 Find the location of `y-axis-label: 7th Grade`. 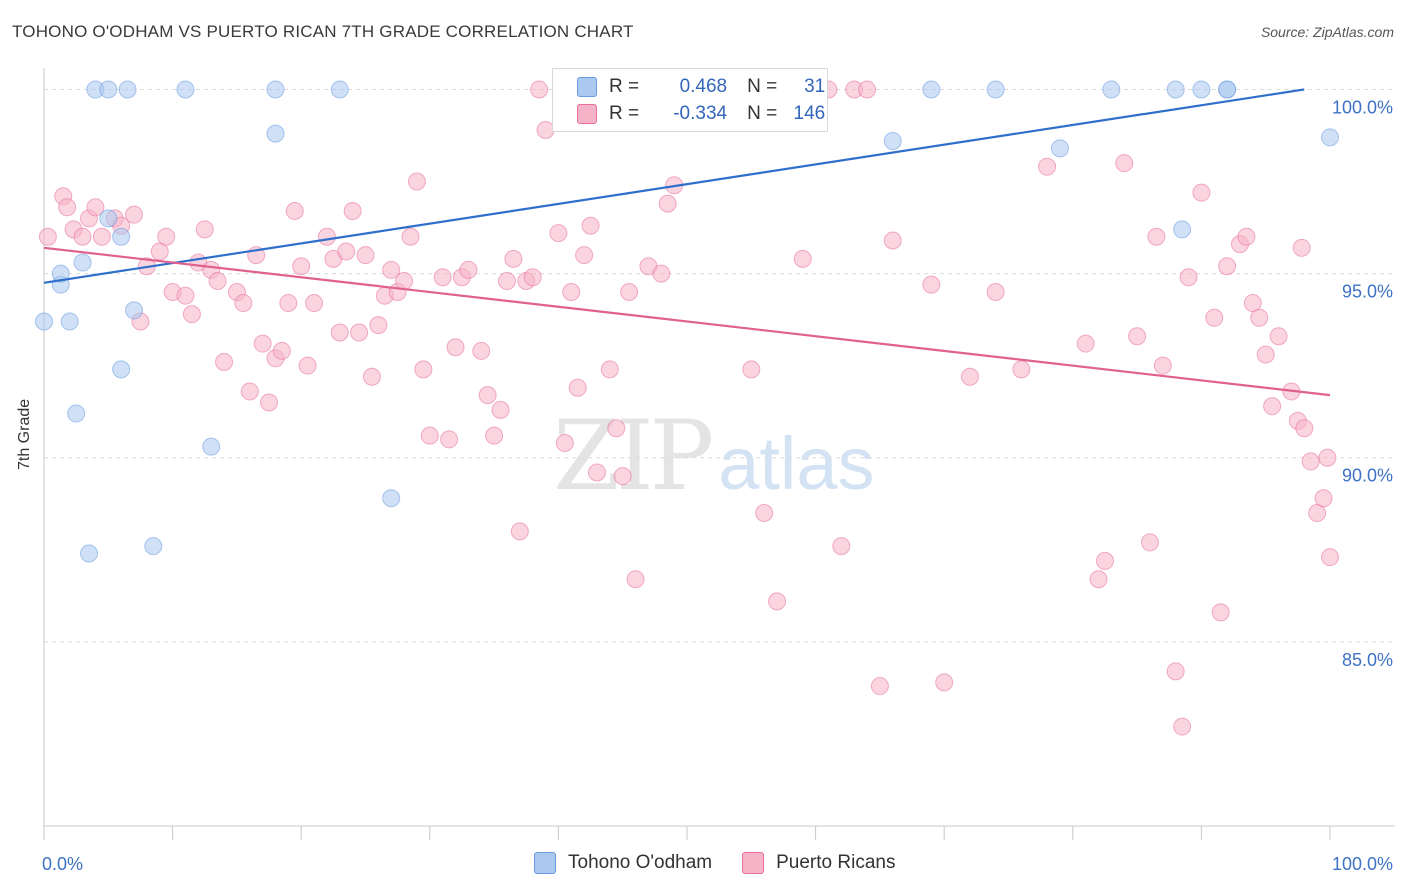

y-axis-label: 7th Grade is located at coordinates (24, 434).